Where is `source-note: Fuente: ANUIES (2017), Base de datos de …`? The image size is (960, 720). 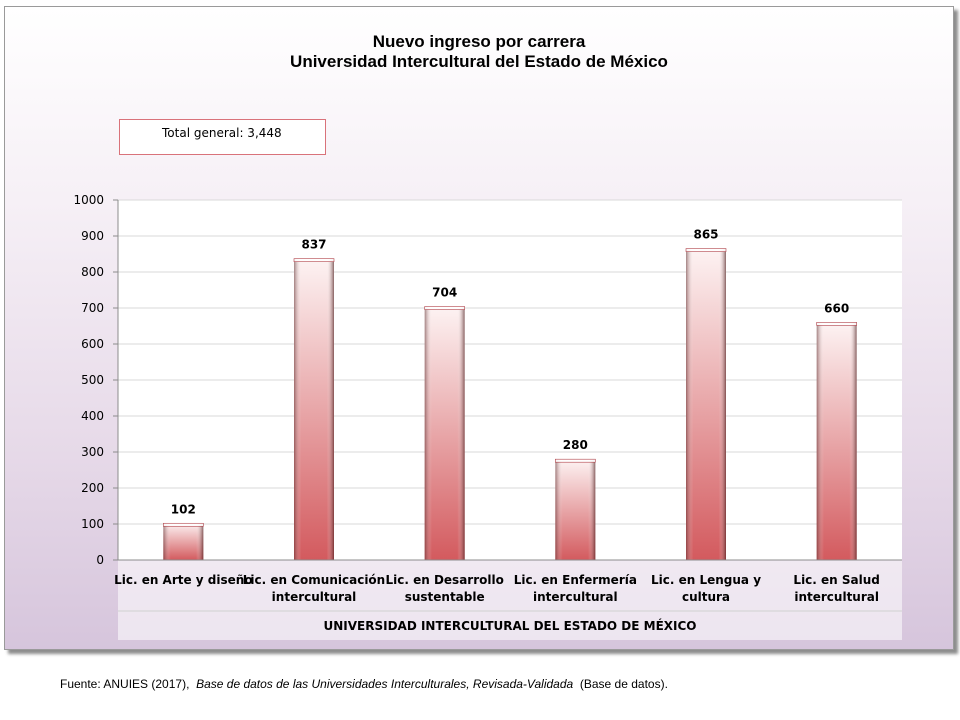
source-note: Fuente: ANUIES (2017), Base de datos de … is located at coordinates (364, 684).